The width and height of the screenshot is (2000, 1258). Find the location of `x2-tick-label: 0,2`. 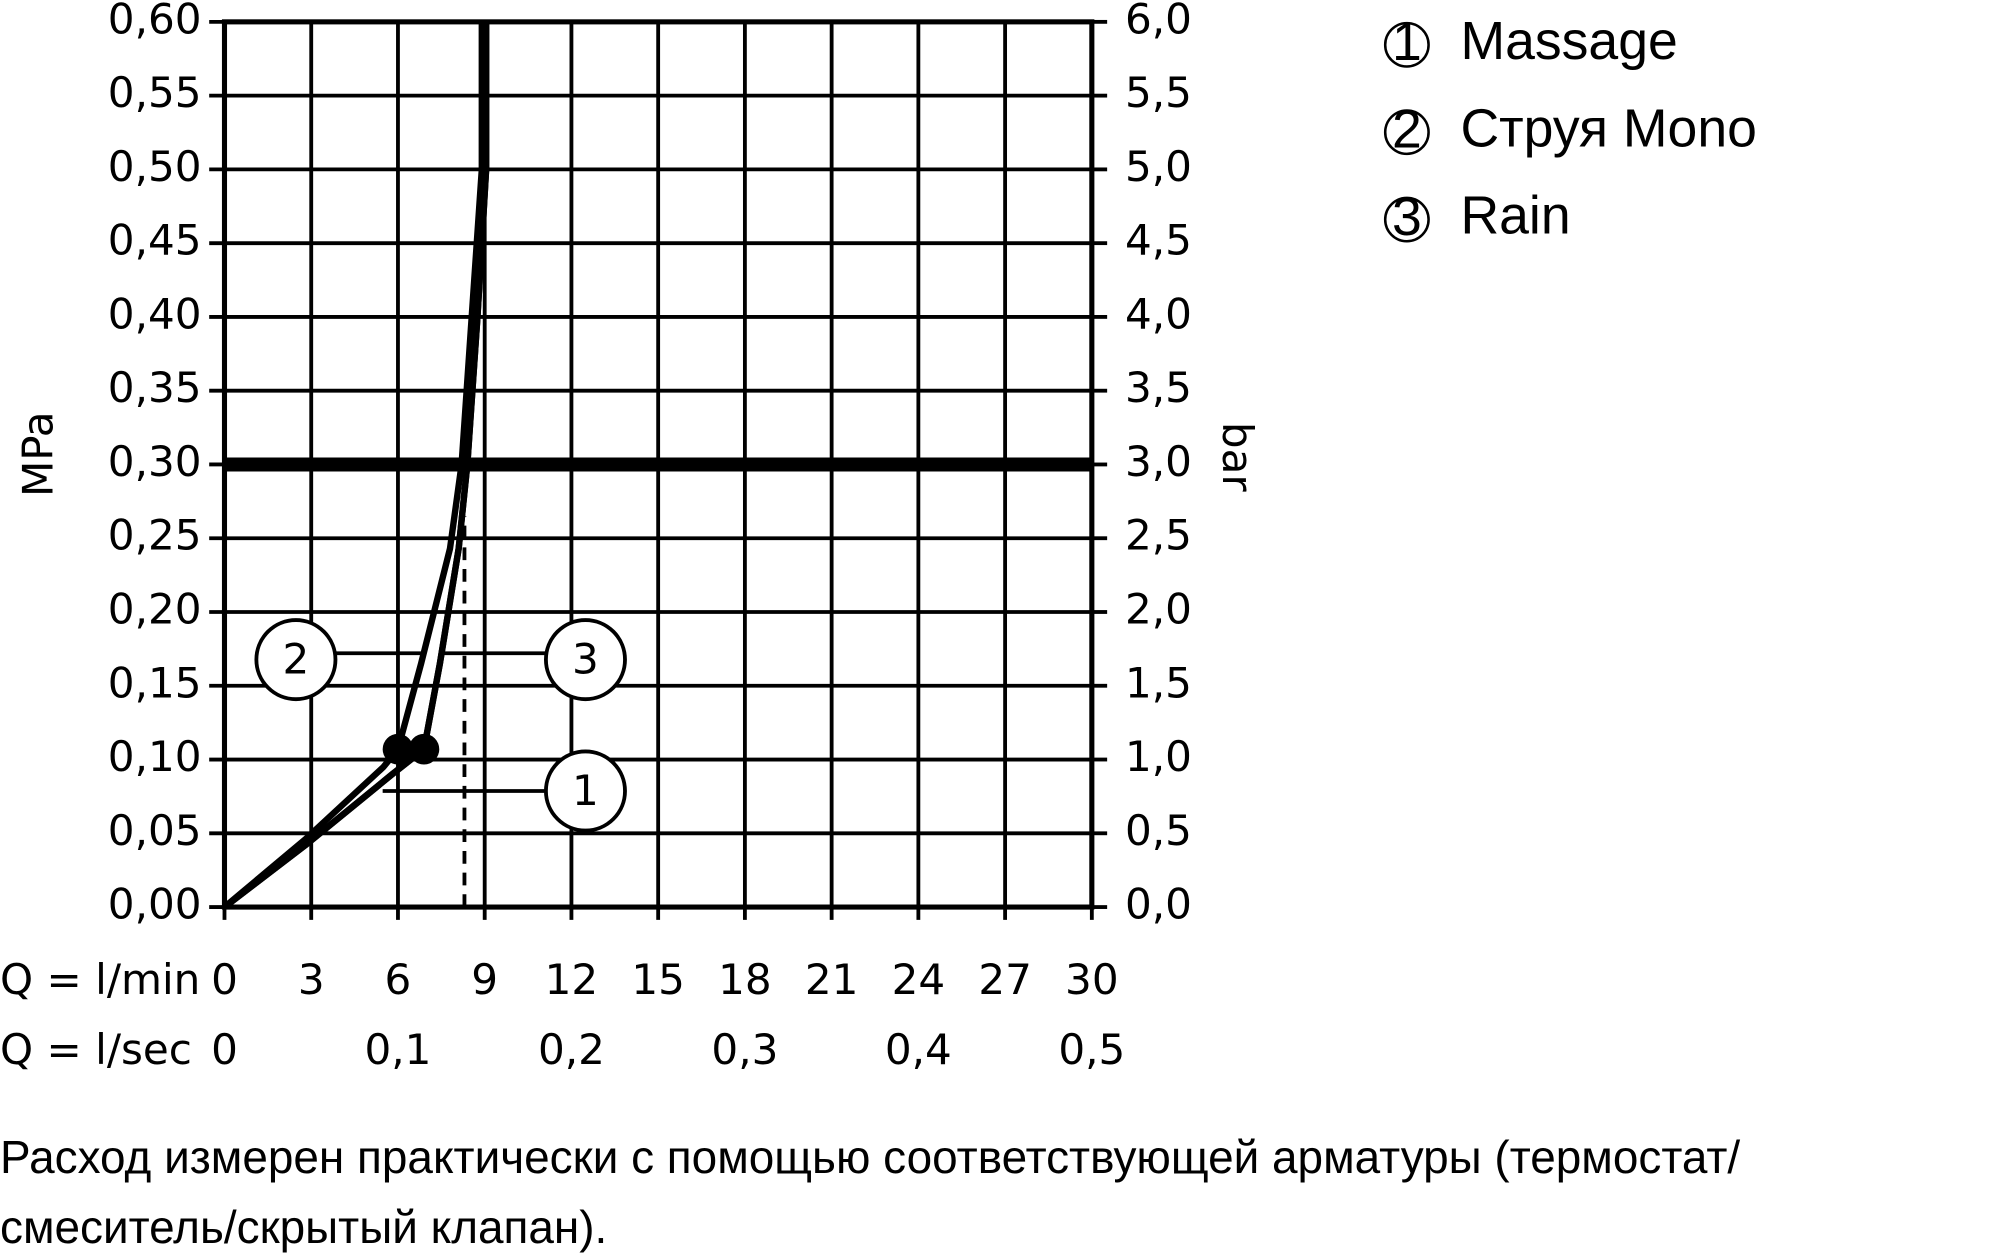

x2-tick-label: 0,2 is located at coordinates (571, 1049).